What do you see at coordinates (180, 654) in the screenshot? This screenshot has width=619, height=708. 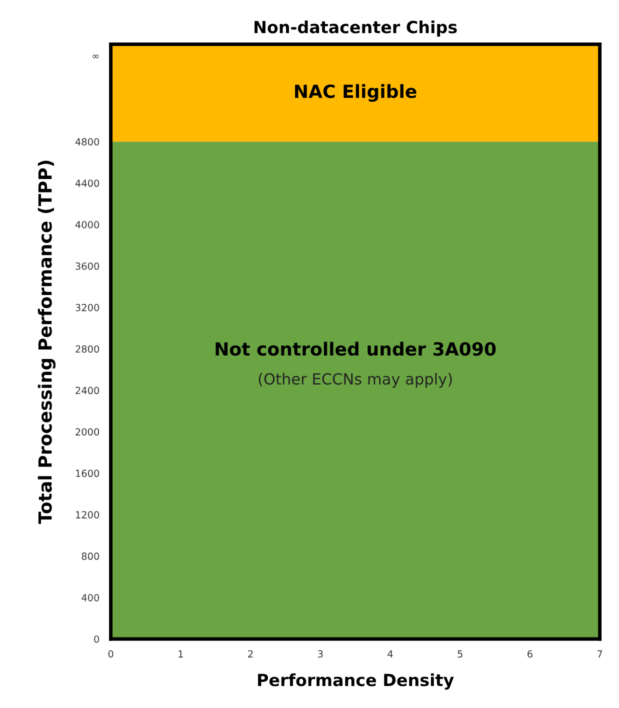 I see `x-tick-label: 1` at bounding box center [180, 654].